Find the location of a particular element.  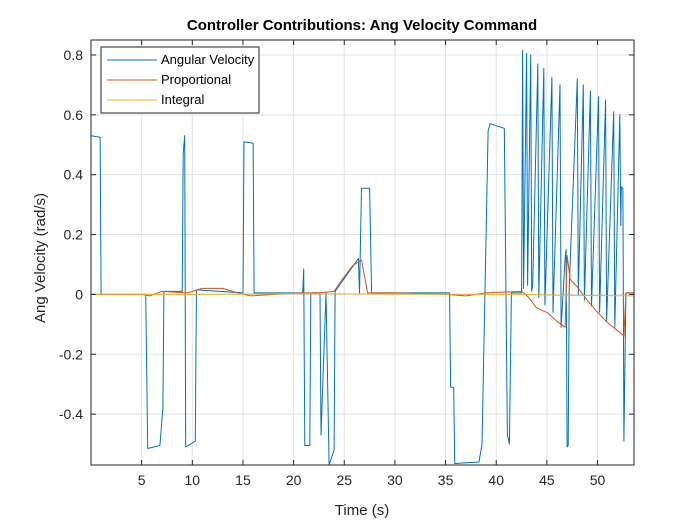

y-tick-label: 0 is located at coordinates (79, 294).